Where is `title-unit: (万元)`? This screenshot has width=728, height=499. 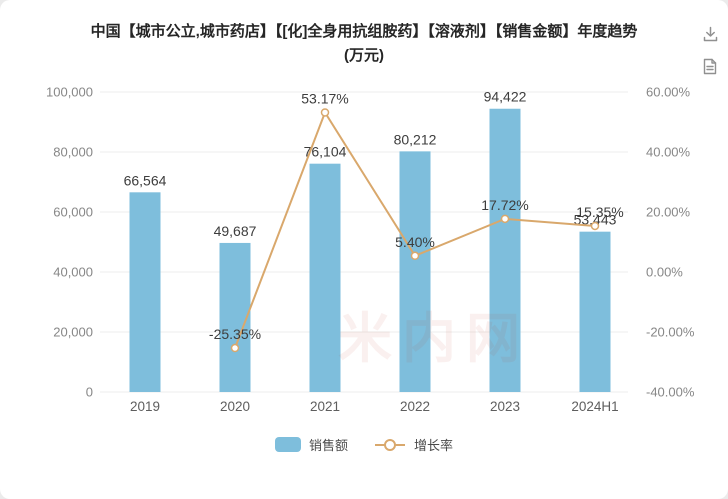 title-unit: (万元) is located at coordinates (364, 55).